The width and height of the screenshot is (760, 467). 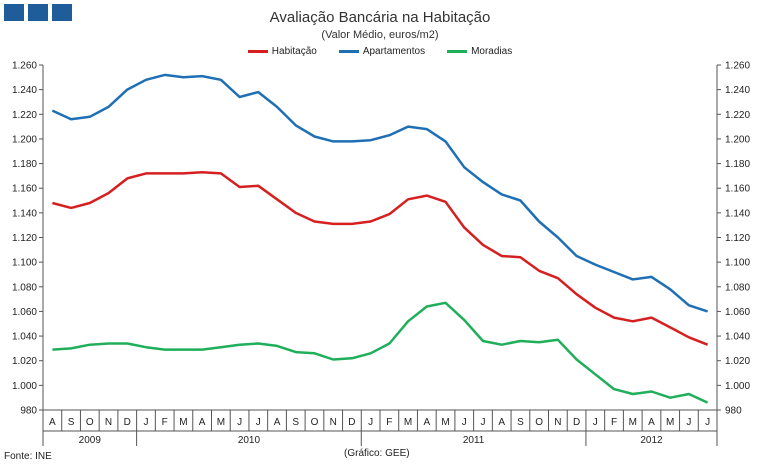 I want to click on y-tick-label-left: 1.120, so click(x=24, y=238).